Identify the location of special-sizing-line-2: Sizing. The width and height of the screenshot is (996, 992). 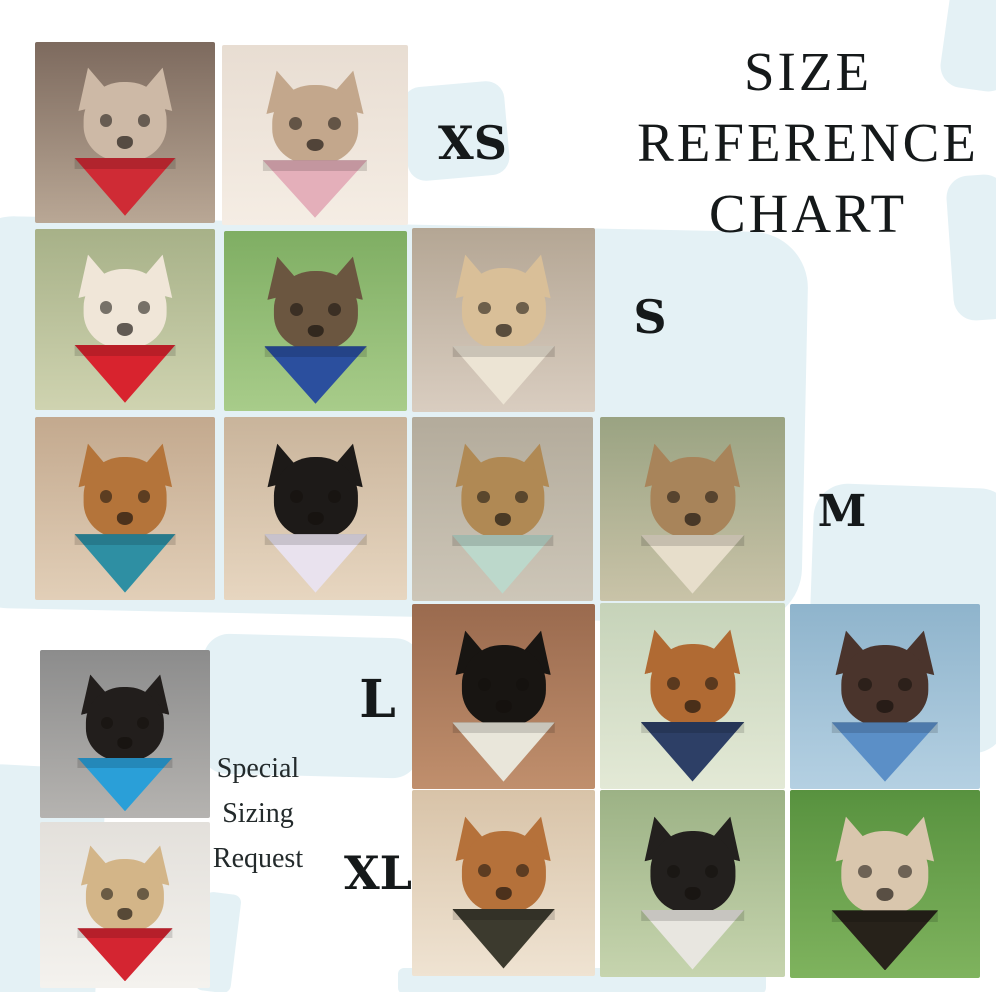
(258, 813).